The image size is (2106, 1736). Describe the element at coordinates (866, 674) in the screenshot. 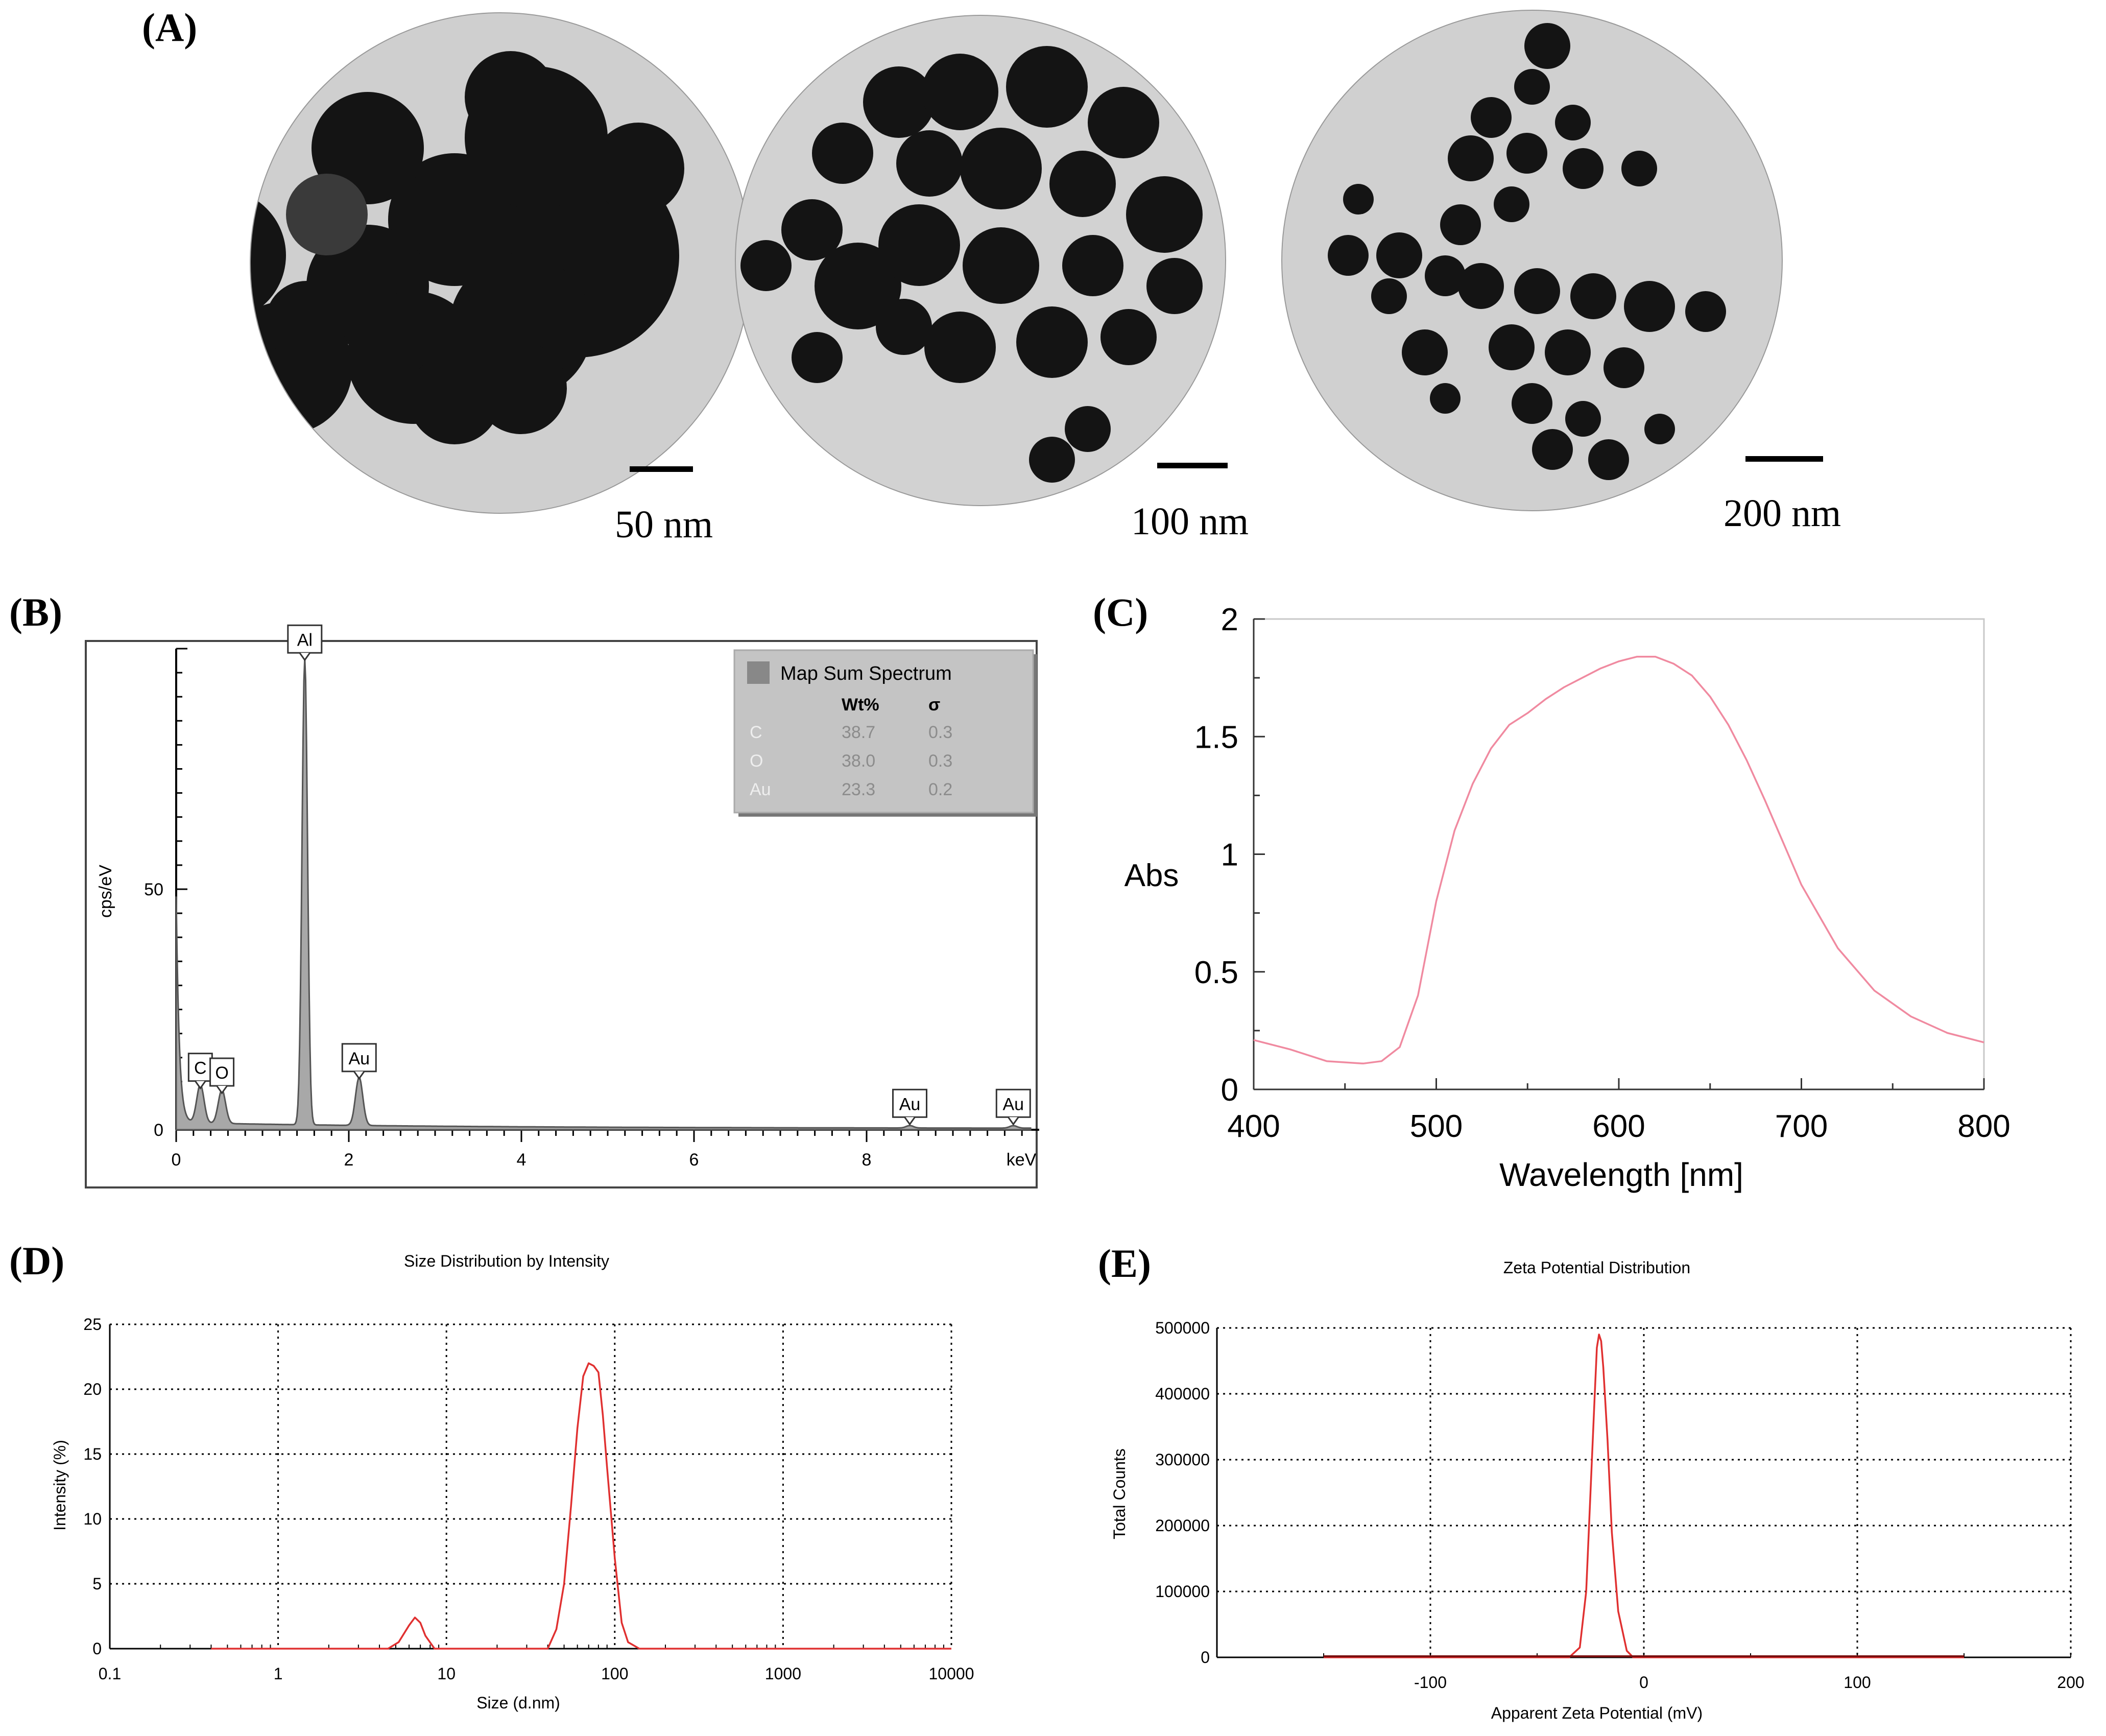

I see `chart-b-legend-title: Map Sum Spectrum` at that location.